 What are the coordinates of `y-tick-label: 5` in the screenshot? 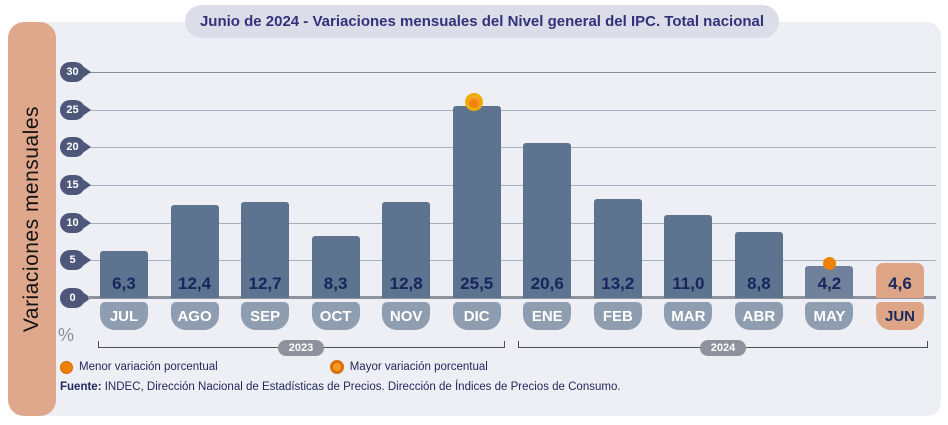 It's located at (72, 260).